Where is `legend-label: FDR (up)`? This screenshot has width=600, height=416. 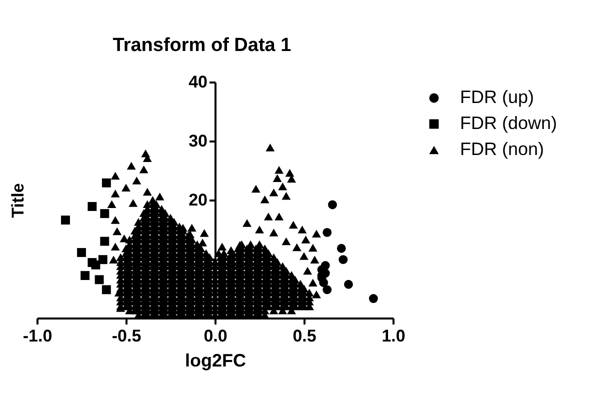
legend-label: FDR (up) is located at coordinates (497, 97).